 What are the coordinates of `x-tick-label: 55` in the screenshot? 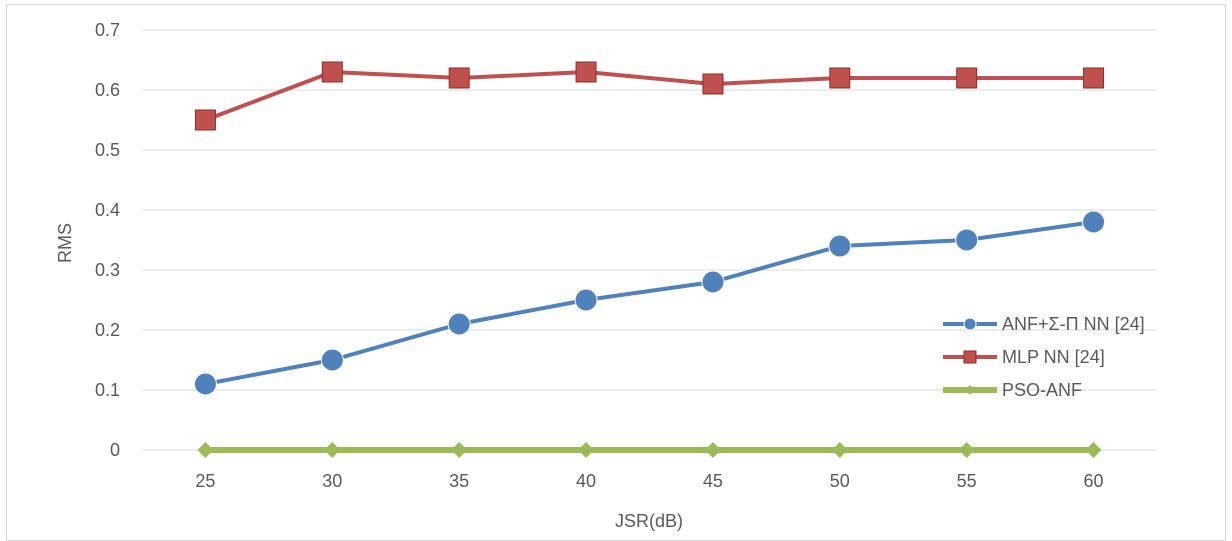 It's located at (967, 481).